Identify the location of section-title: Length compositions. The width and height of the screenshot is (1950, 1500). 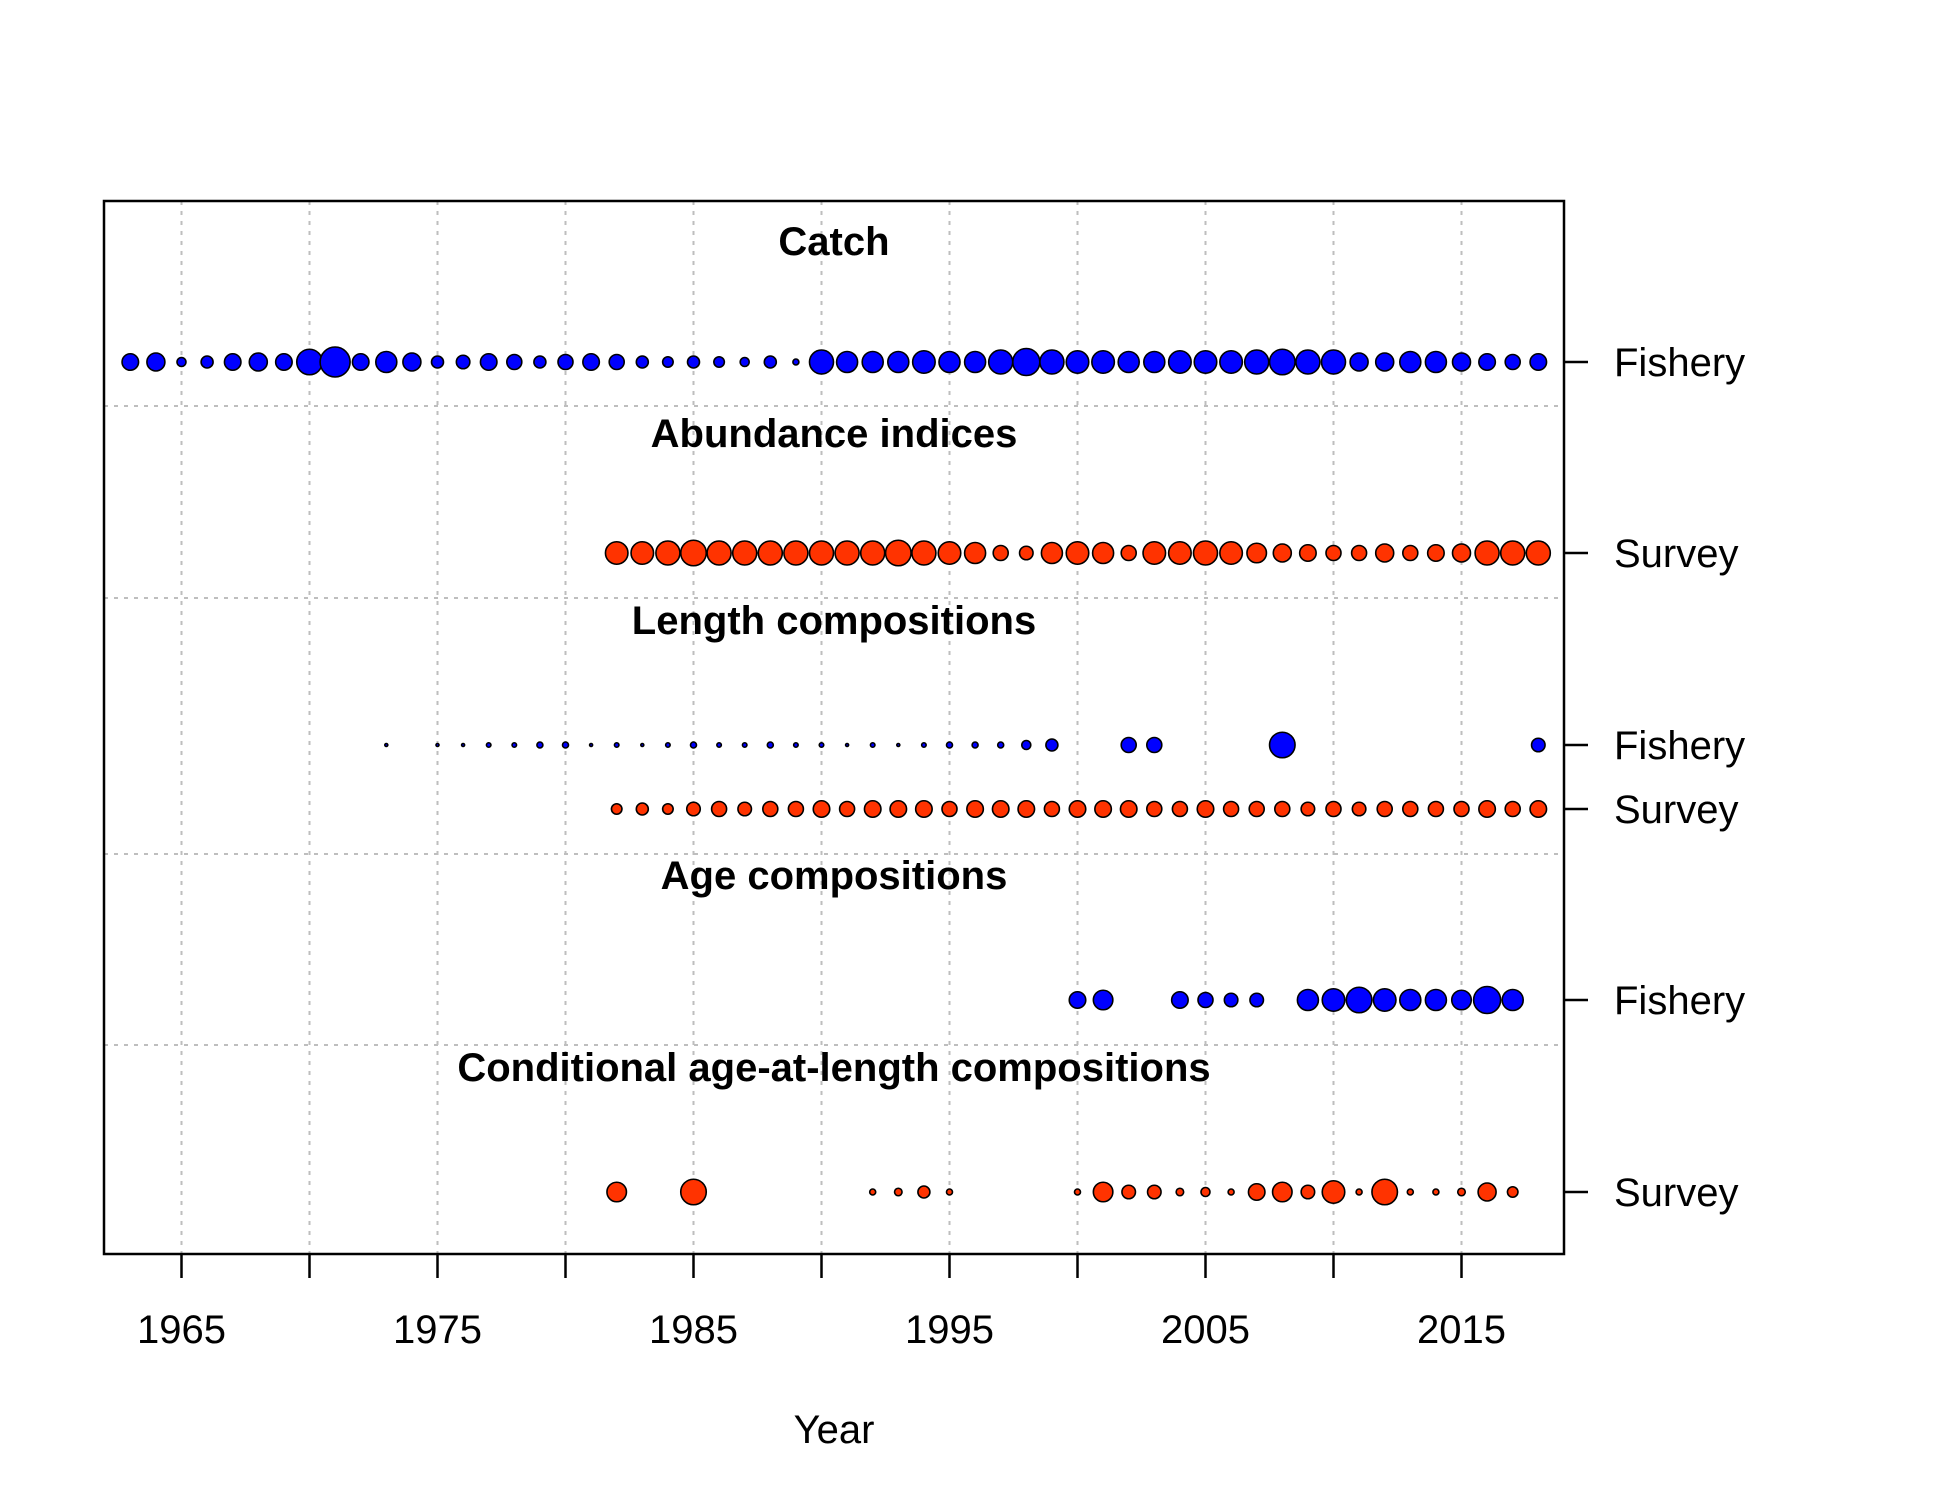
(834, 621).